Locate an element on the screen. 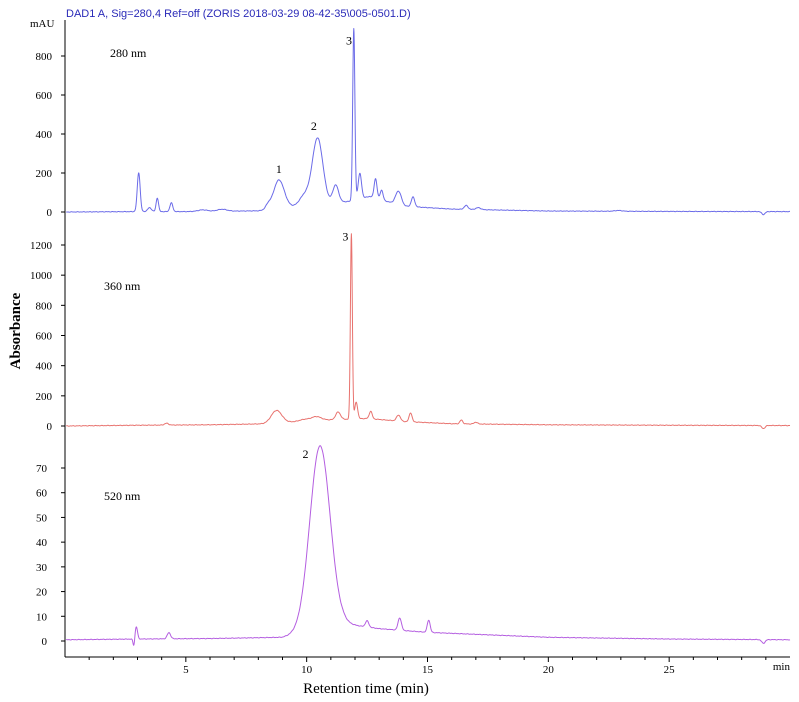 The height and width of the screenshot is (702, 799). y-tick-label: 1000 is located at coordinates (41, 276).